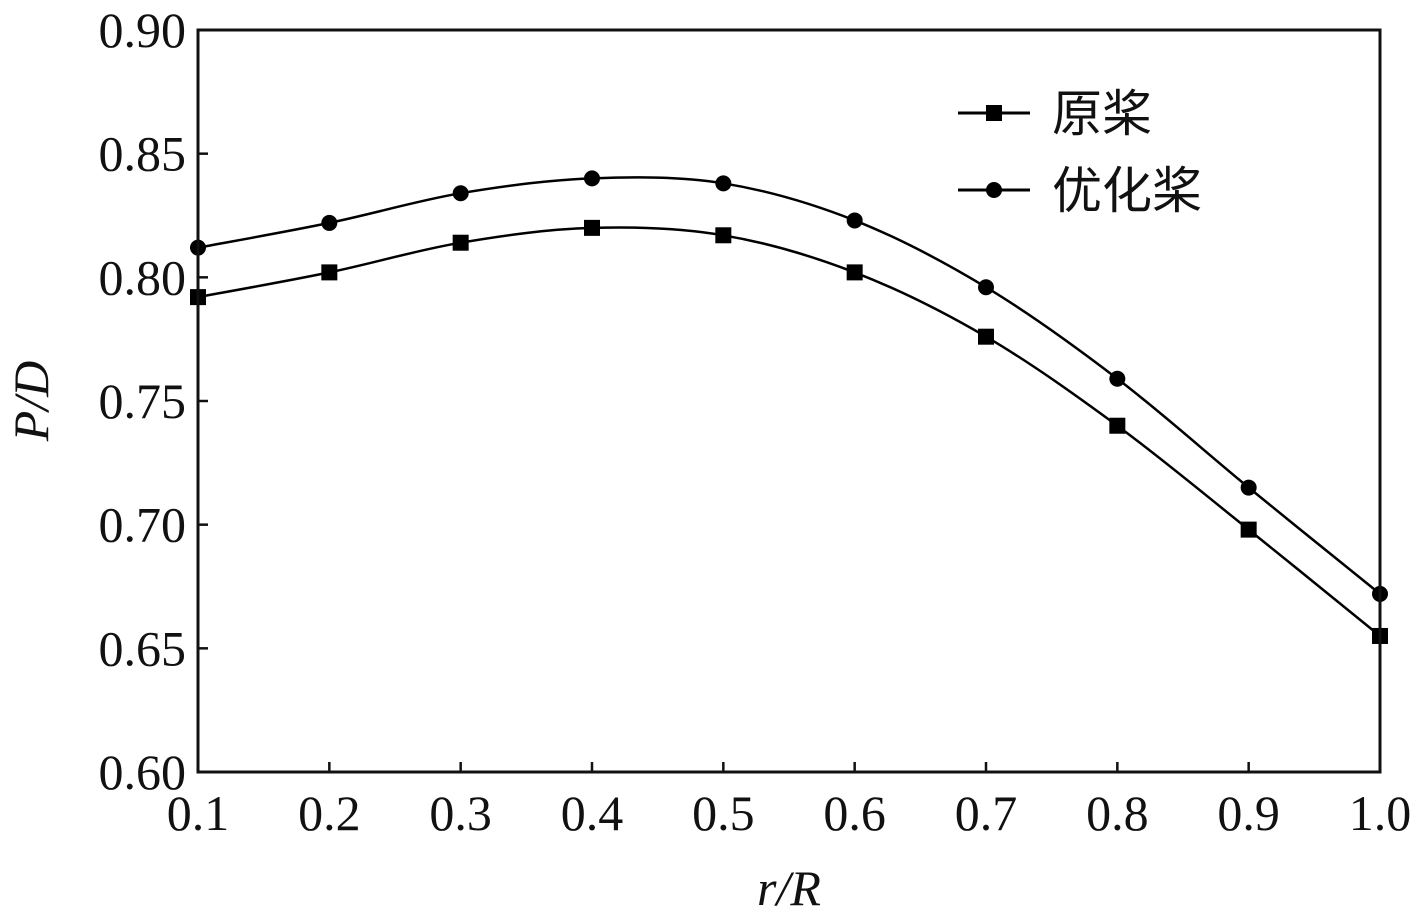 This screenshot has height=923, width=1417. Describe the element at coordinates (1380, 813) in the screenshot. I see `x-tick-label: 1.0` at that location.